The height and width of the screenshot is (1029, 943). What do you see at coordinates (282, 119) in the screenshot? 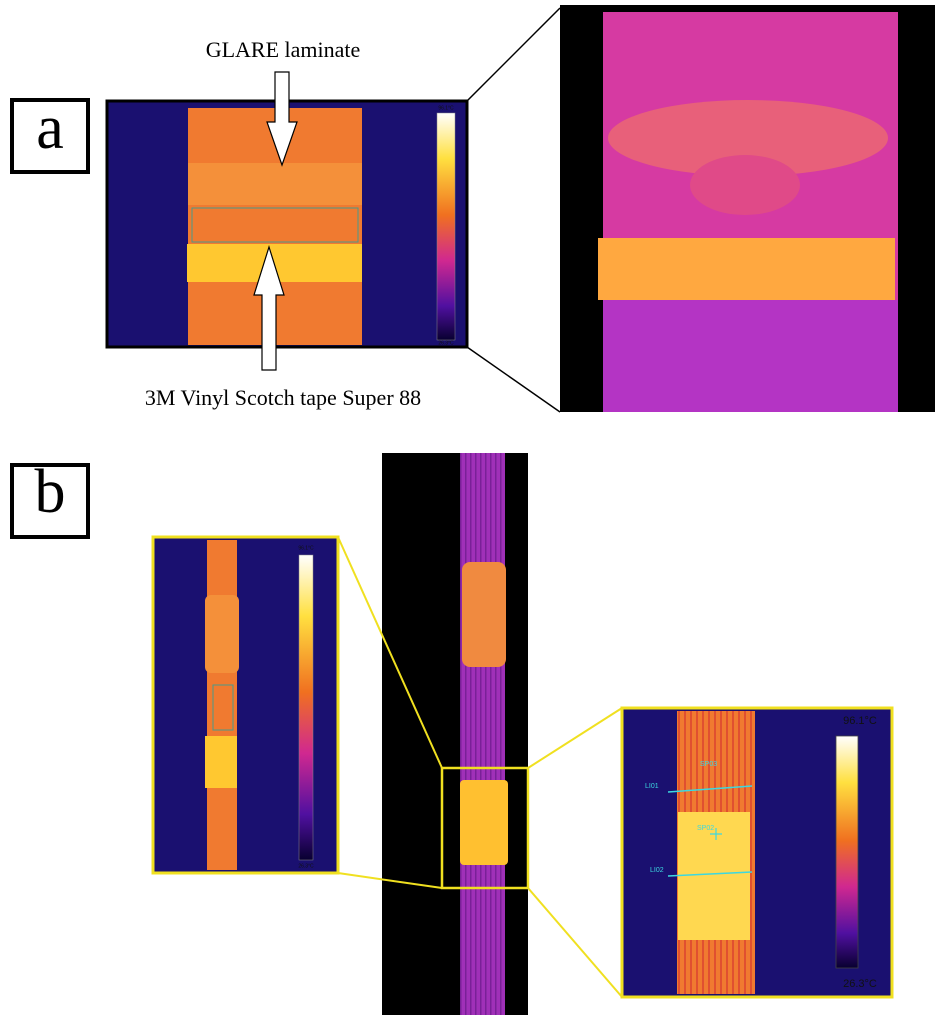
I see `arrow-down` at bounding box center [282, 119].